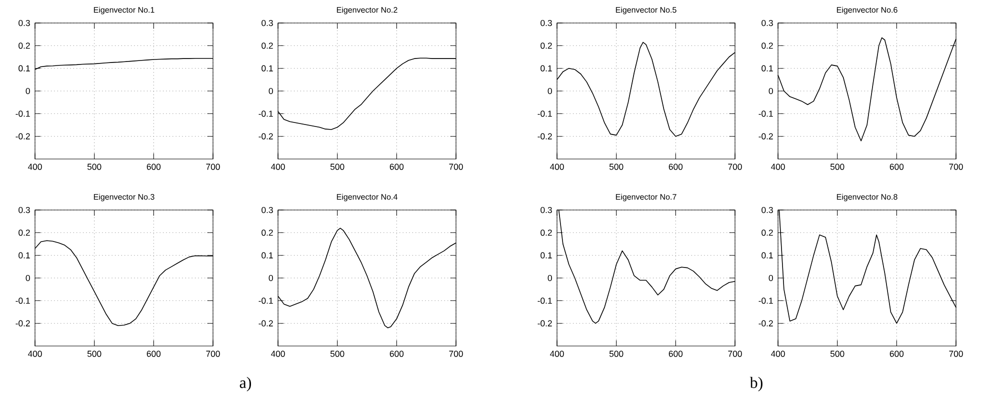 This screenshot has height=411, width=986. What do you see at coordinates (867, 10) in the screenshot?
I see `chart-title: Eigenvector No.6` at bounding box center [867, 10].